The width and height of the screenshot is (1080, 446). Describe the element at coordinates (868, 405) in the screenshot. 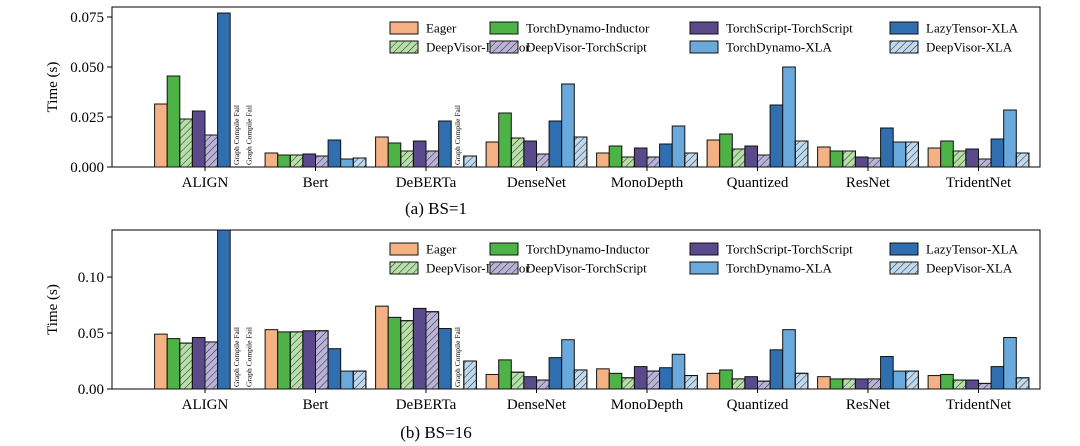

I see `x-tick-label-resnet: ResNet` at that location.